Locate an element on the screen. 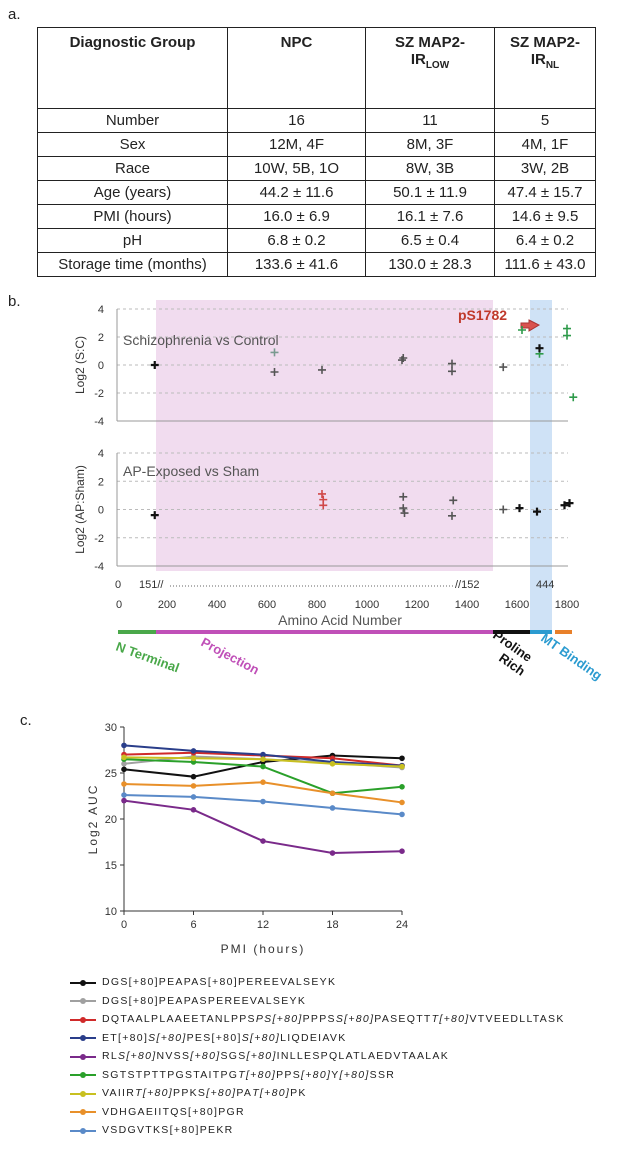 Image resolution: width=642 pixels, height=1164 pixels. table-cell-low: 6.5 ± 0.4 is located at coordinates (430, 240).